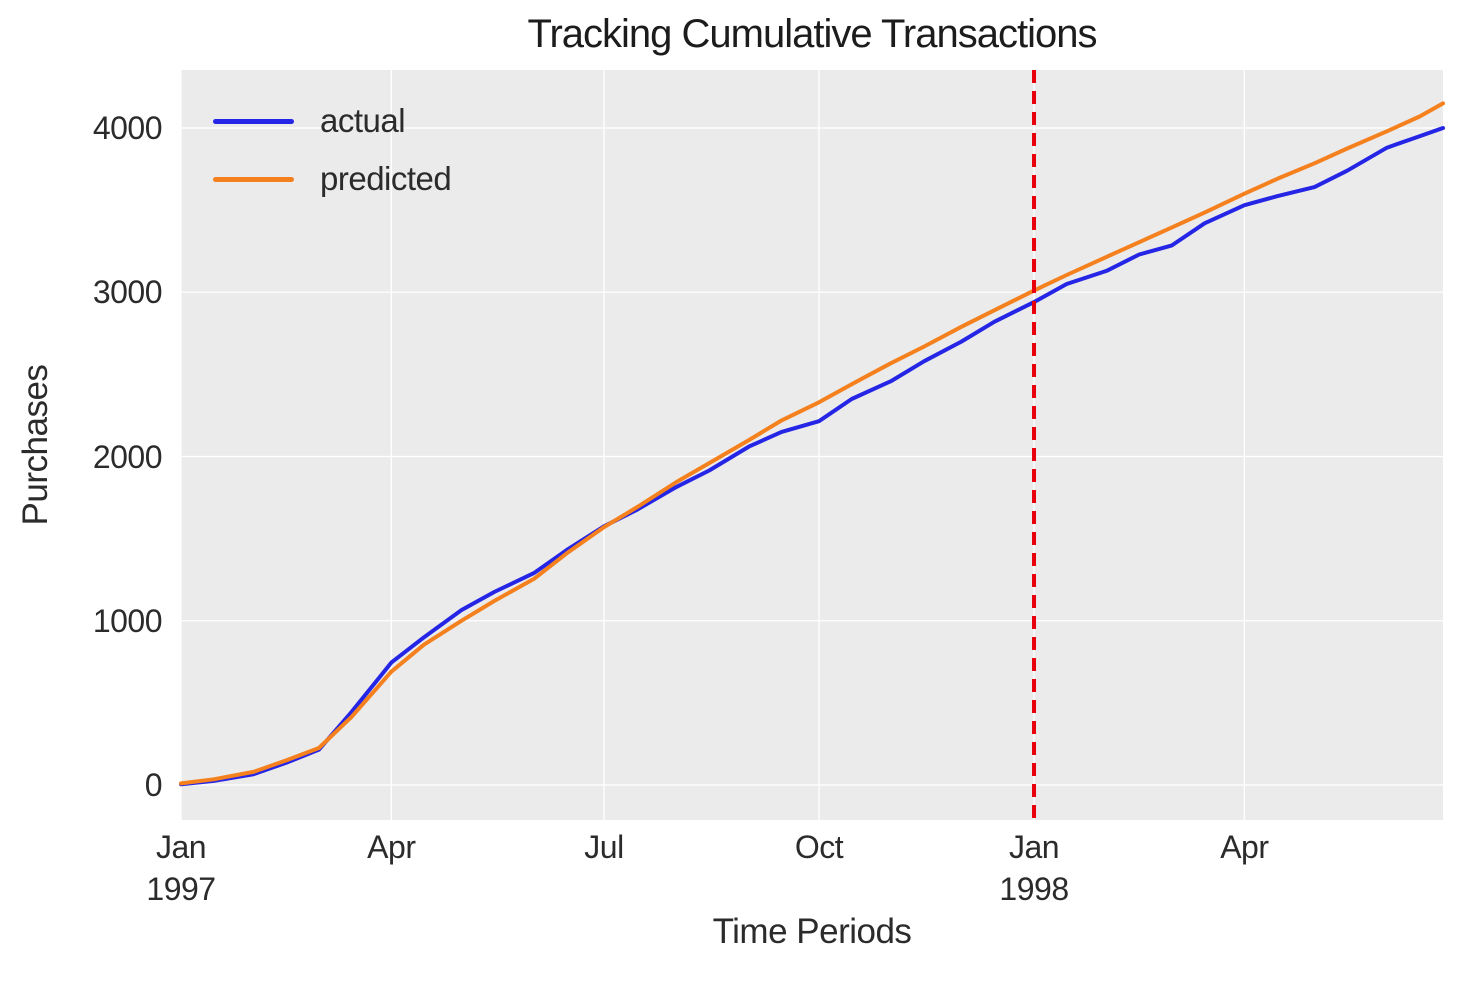  Describe the element at coordinates (127, 456) in the screenshot. I see `y-tick-label: 2000` at that location.